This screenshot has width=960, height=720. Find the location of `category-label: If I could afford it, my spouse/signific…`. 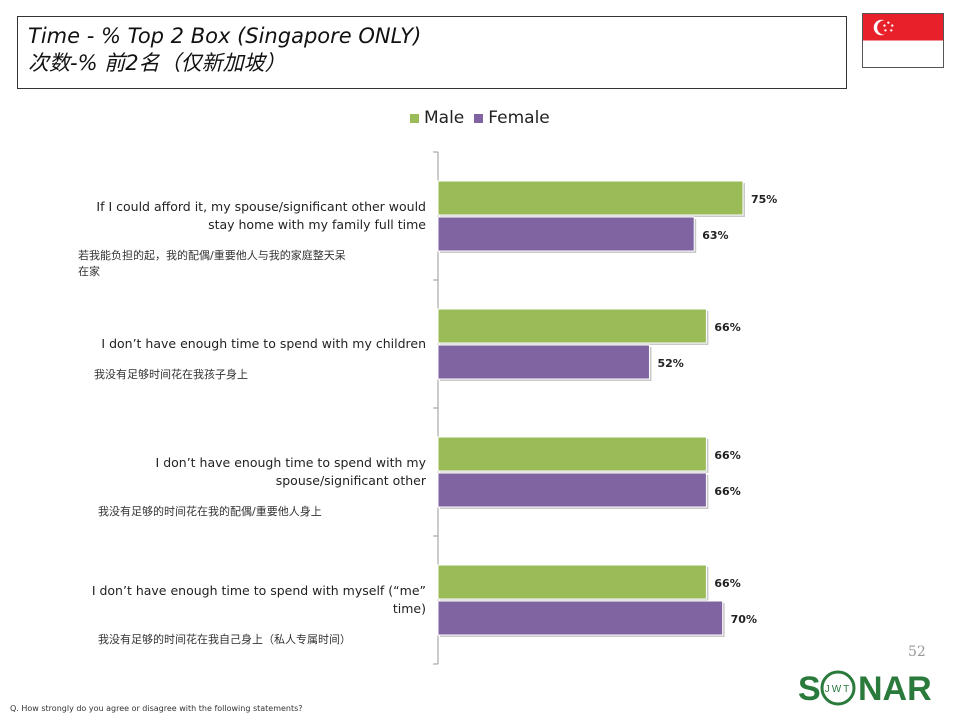

category-label: If I could afford it, my spouse/signific… is located at coordinates (261, 206).